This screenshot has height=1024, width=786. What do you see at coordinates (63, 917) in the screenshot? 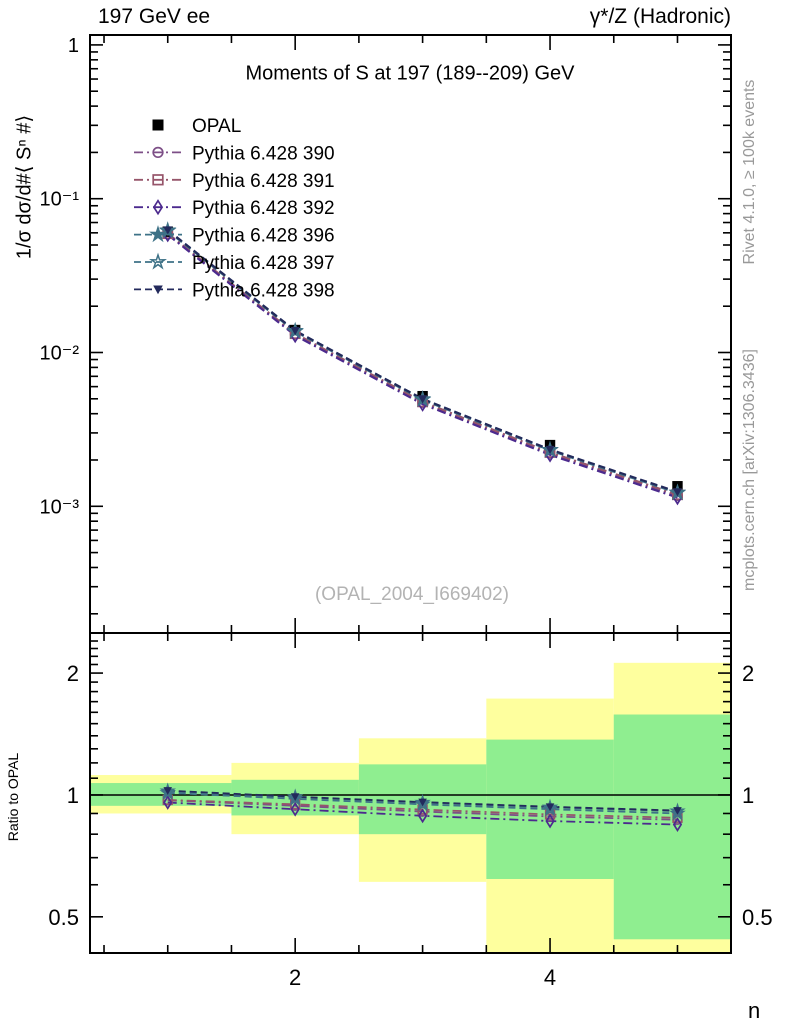
I see `ratio-tick-label-left: 0.5` at bounding box center [63, 917].